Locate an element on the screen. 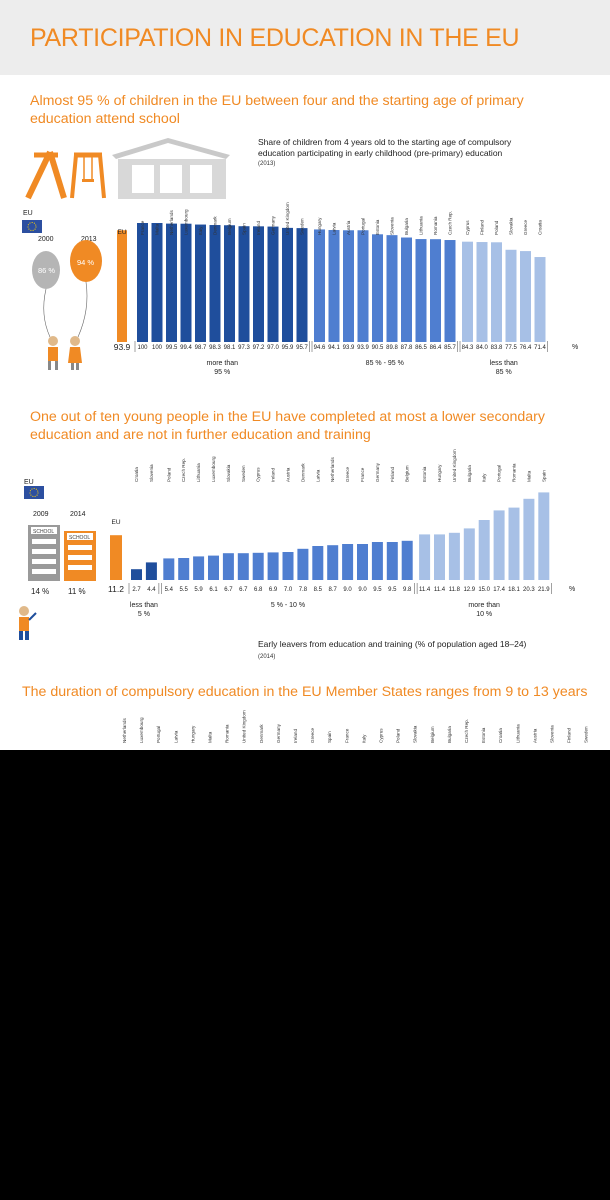 The image size is (610, 1200). bar-ireland is located at coordinates (273, 566).